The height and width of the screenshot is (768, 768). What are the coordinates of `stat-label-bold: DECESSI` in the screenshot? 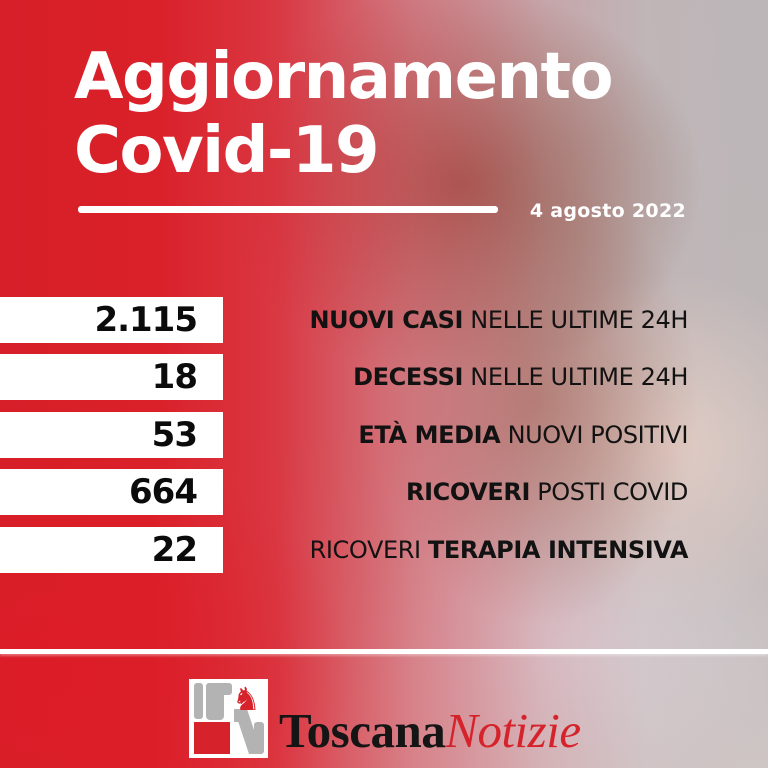 It's located at (408, 377).